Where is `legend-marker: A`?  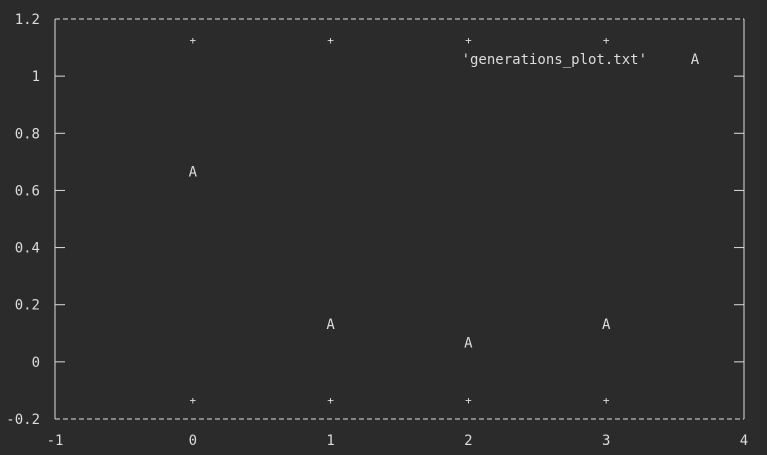
legend-marker: A is located at coordinates (695, 60).